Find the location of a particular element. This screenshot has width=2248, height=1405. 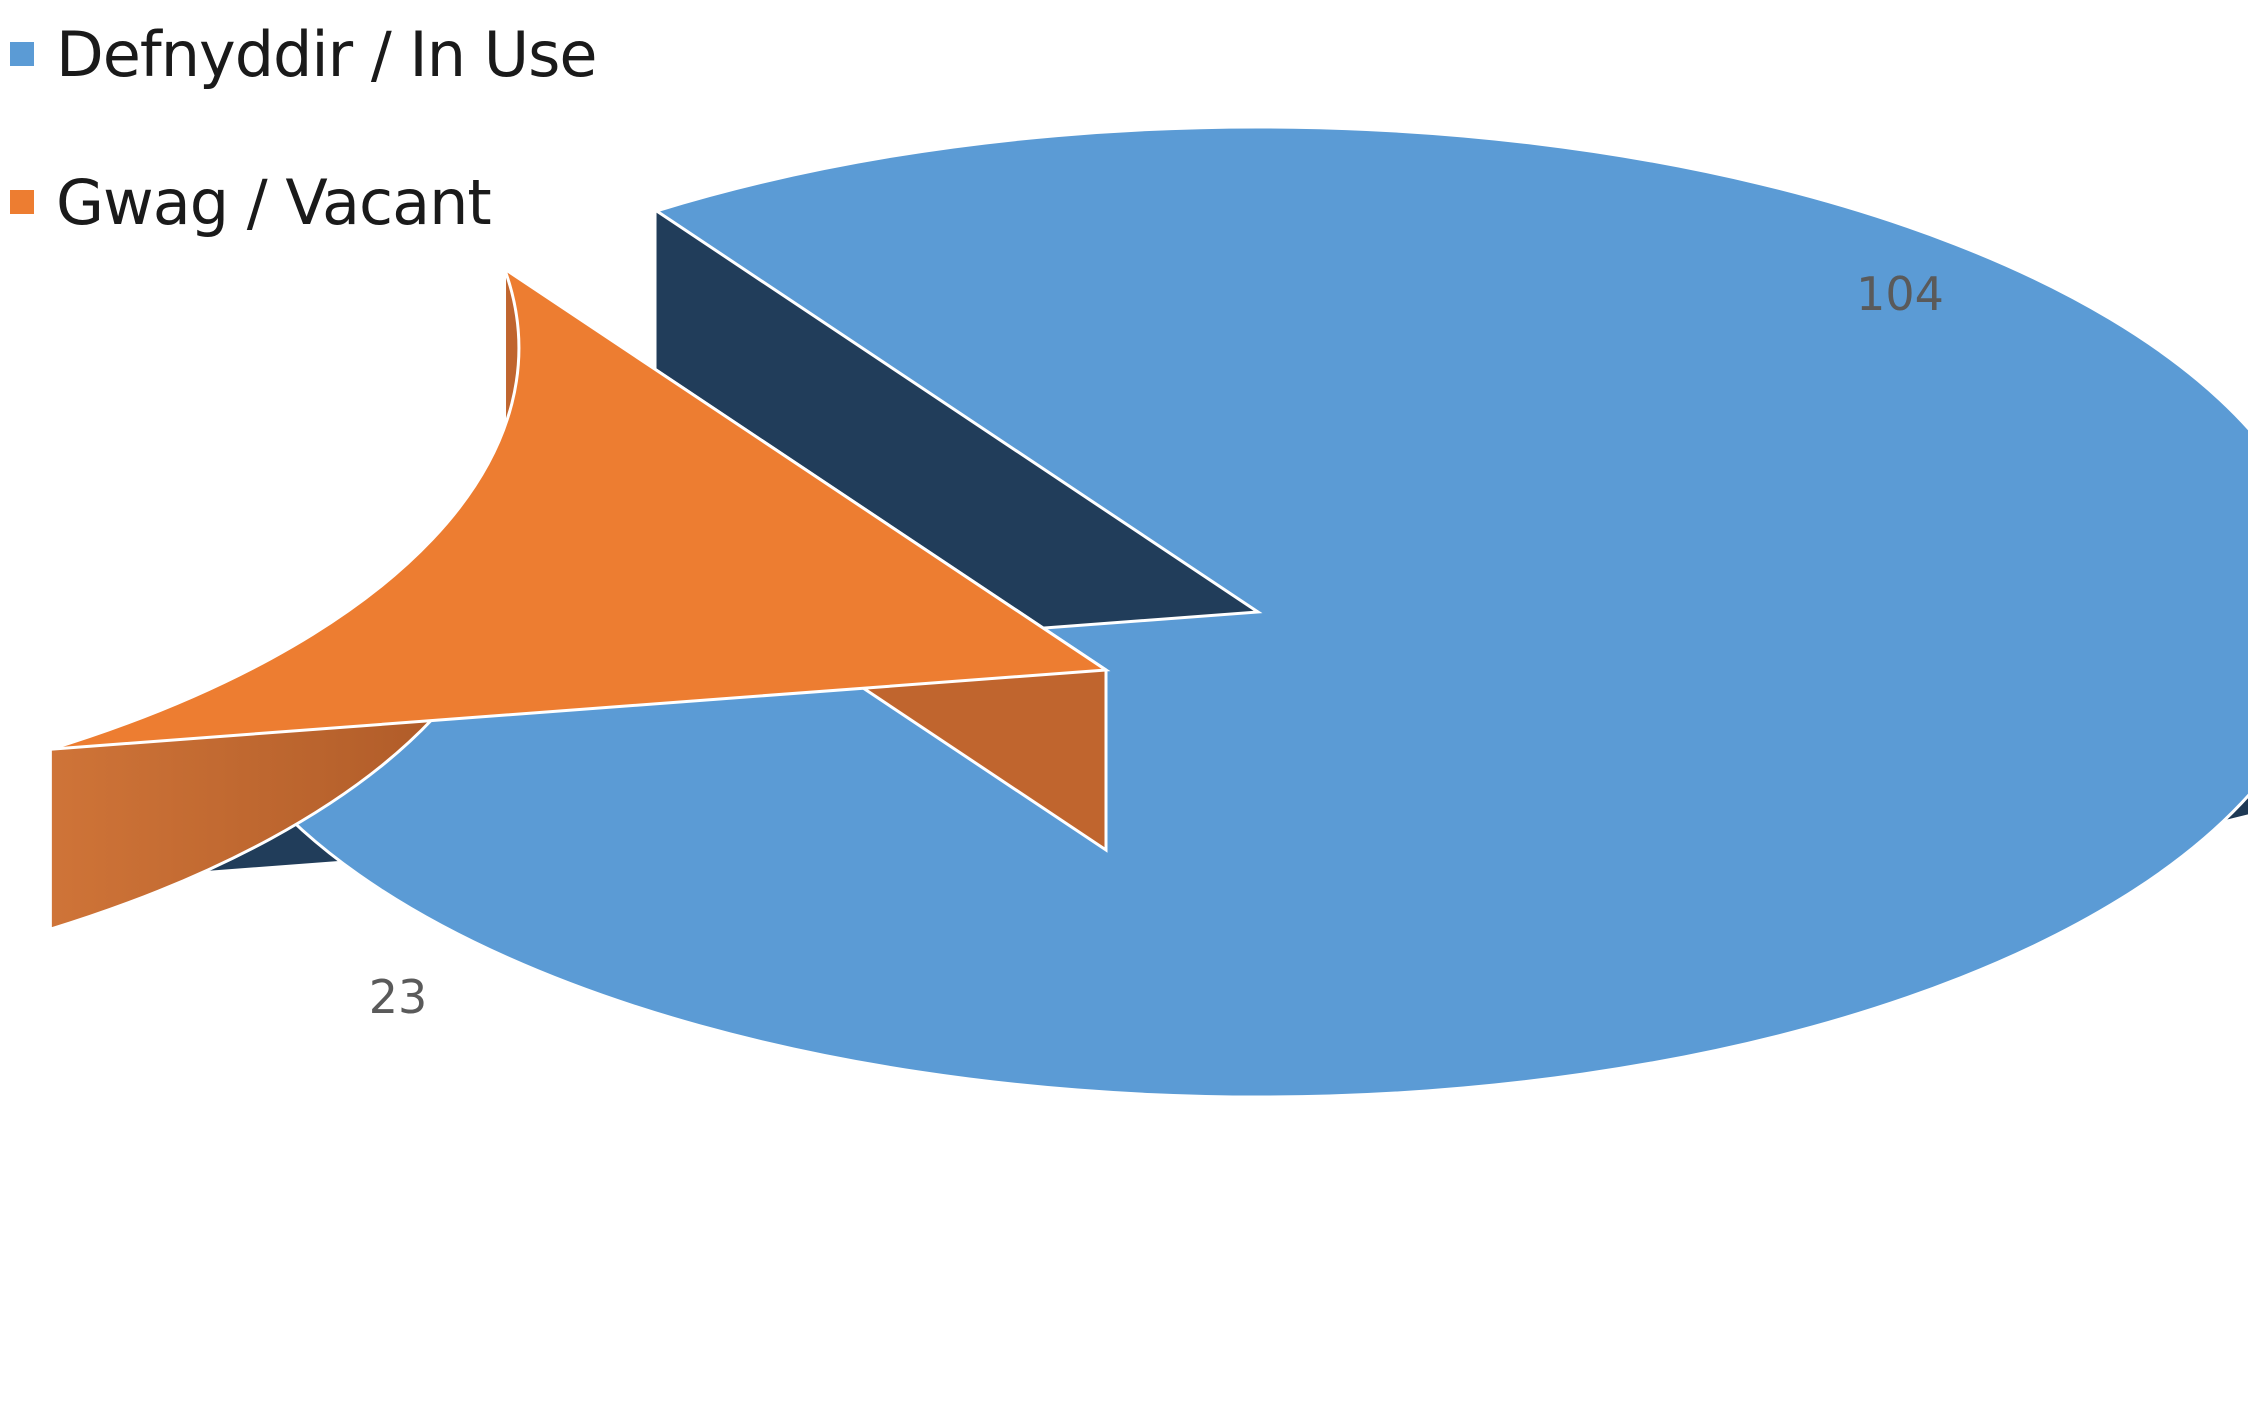

legend-label-in-use: Defnyddir / In Use is located at coordinates (327, 54).